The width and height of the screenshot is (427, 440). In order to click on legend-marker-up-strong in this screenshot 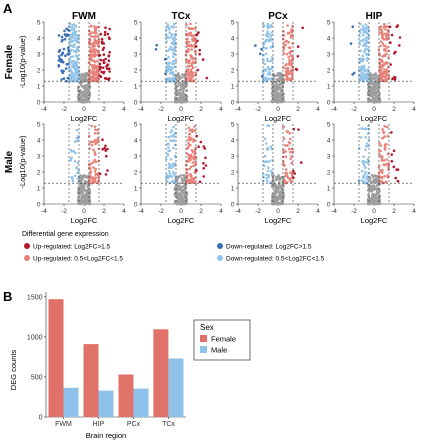, I will do `click(27, 246)`.